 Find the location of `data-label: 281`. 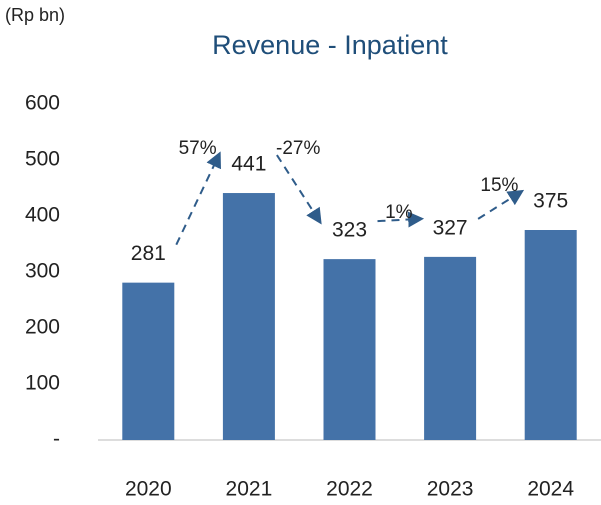

data-label: 281 is located at coordinates (148, 253).